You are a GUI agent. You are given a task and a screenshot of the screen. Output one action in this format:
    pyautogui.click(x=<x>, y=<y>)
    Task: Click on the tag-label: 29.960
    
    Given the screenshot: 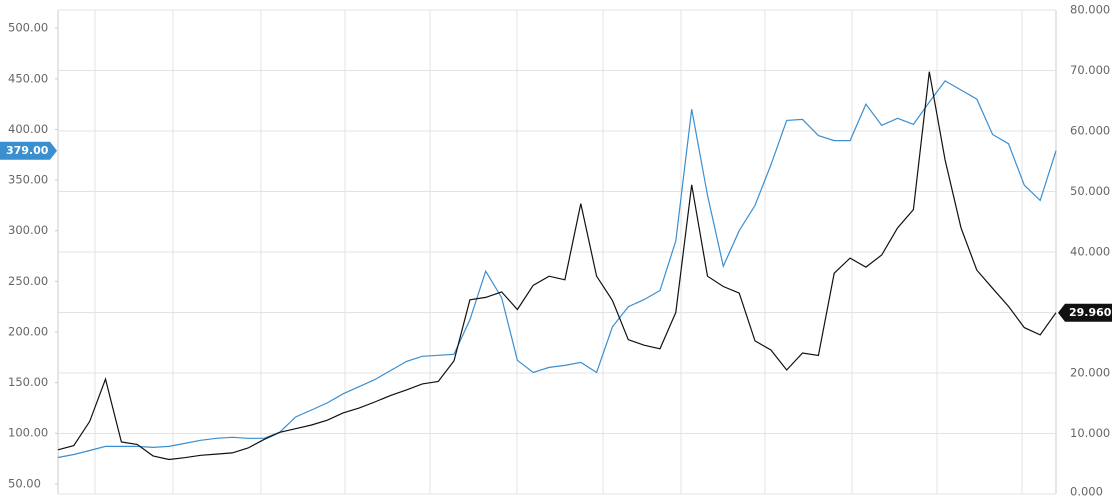 What is the action you would take?
    pyautogui.click(x=1090, y=312)
    